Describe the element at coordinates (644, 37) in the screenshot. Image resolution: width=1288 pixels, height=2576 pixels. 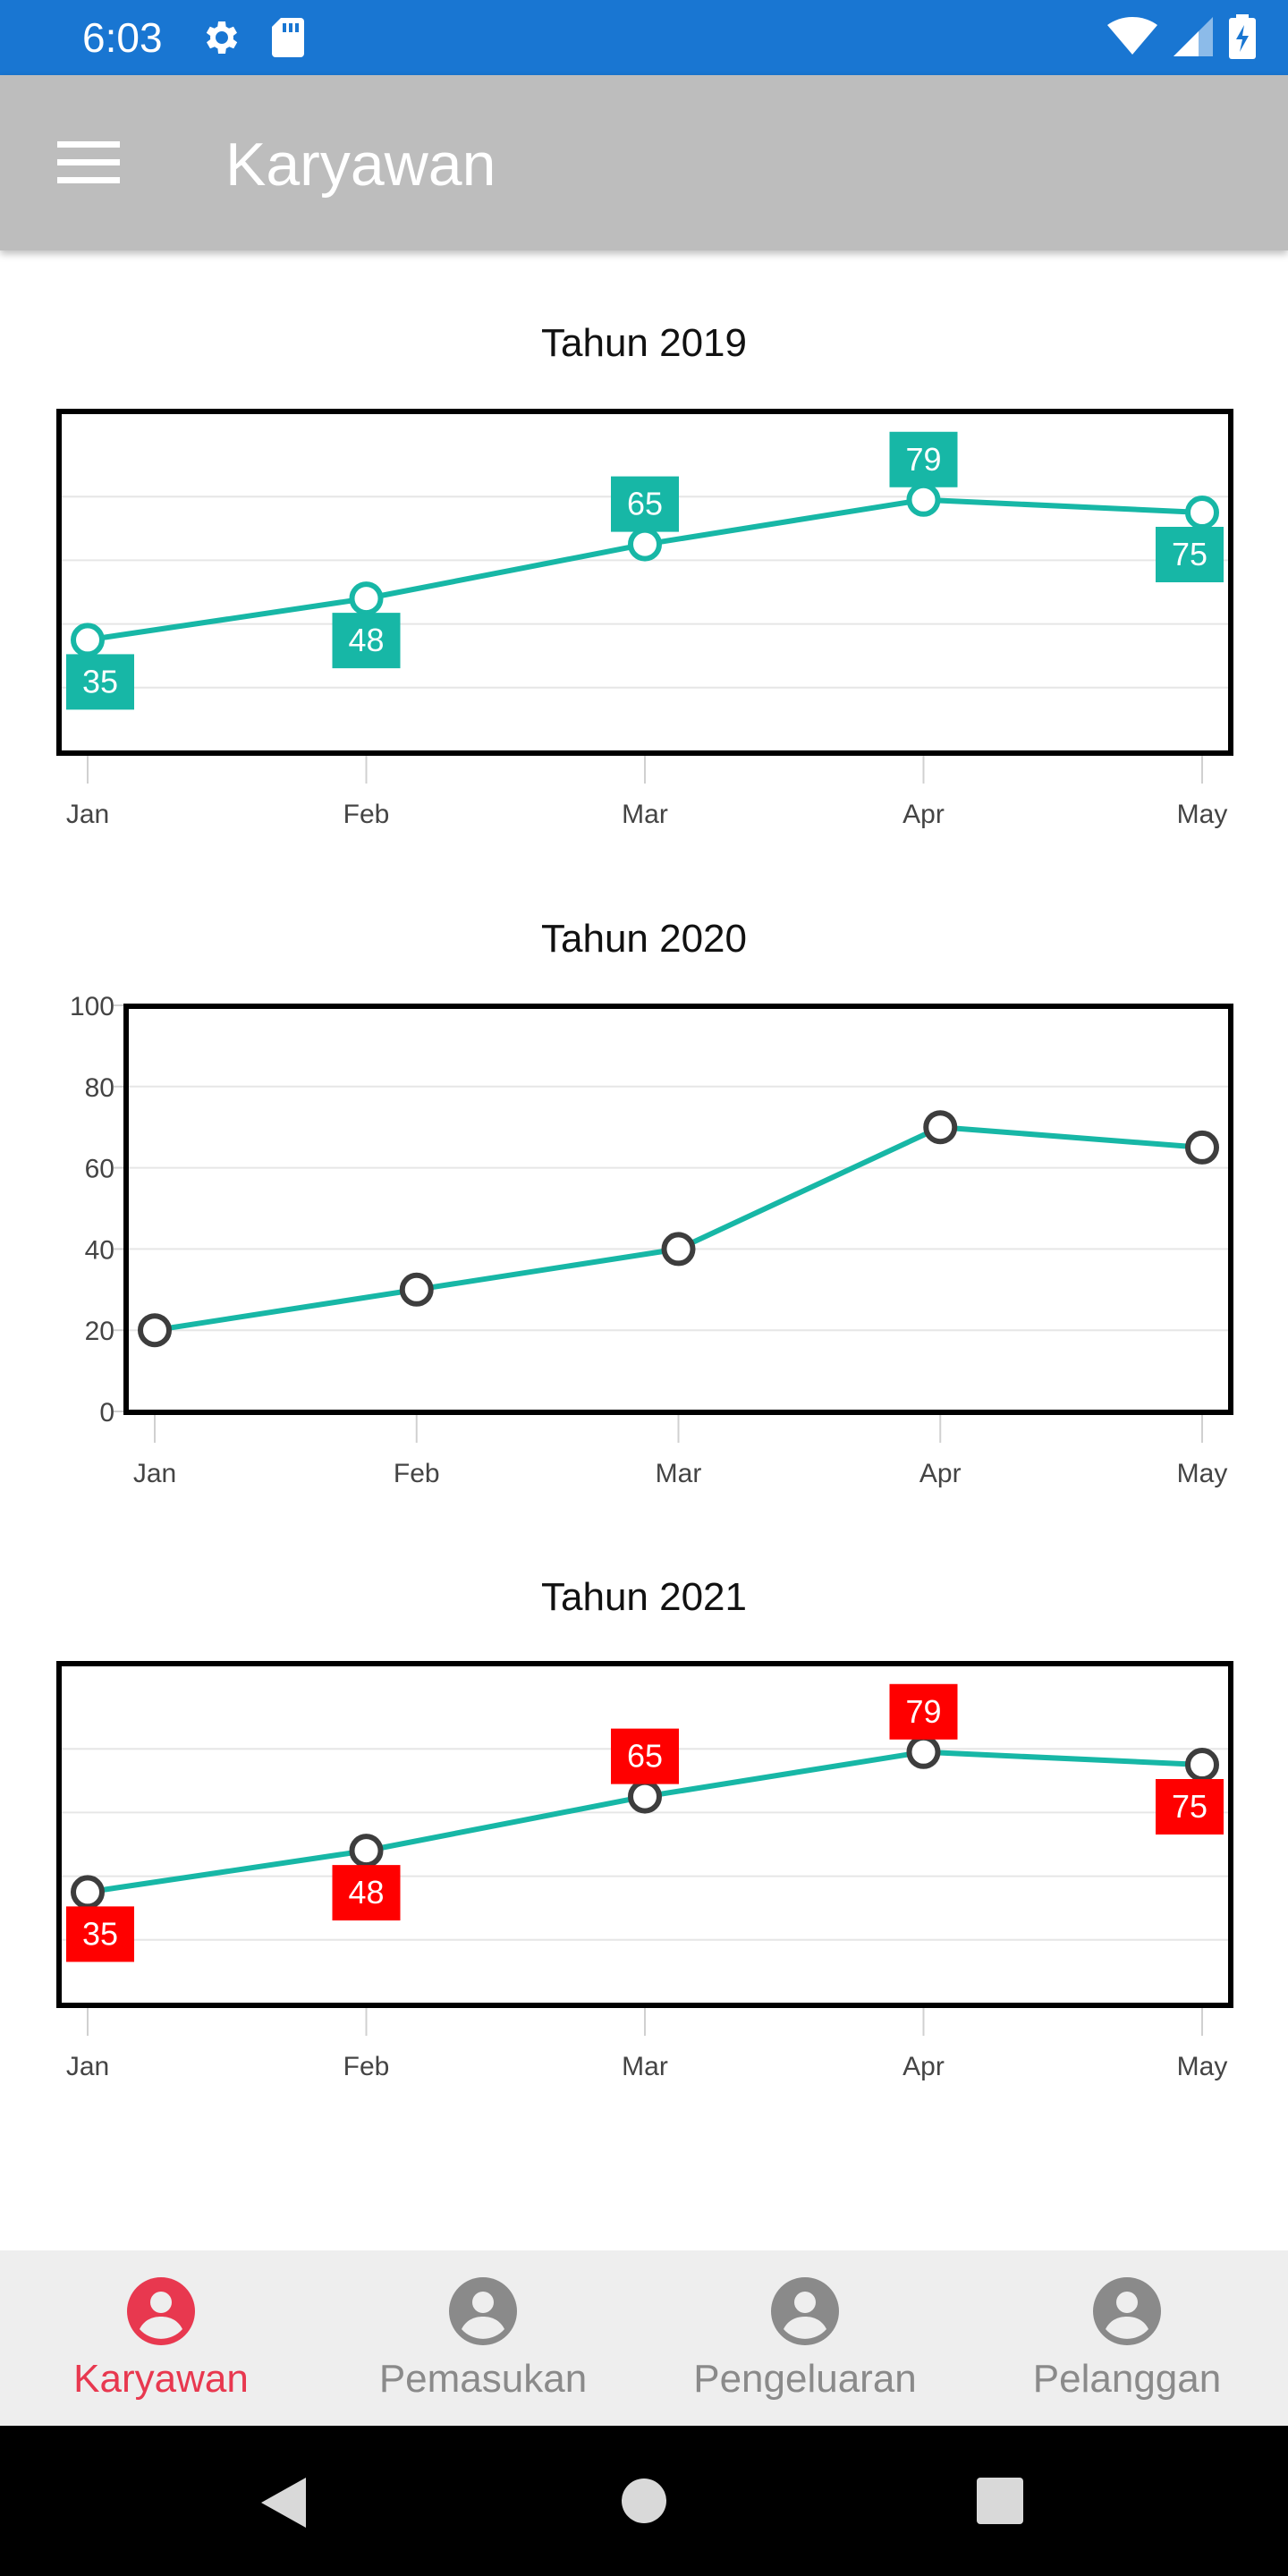
I see `status-bar: 6:03` at that location.